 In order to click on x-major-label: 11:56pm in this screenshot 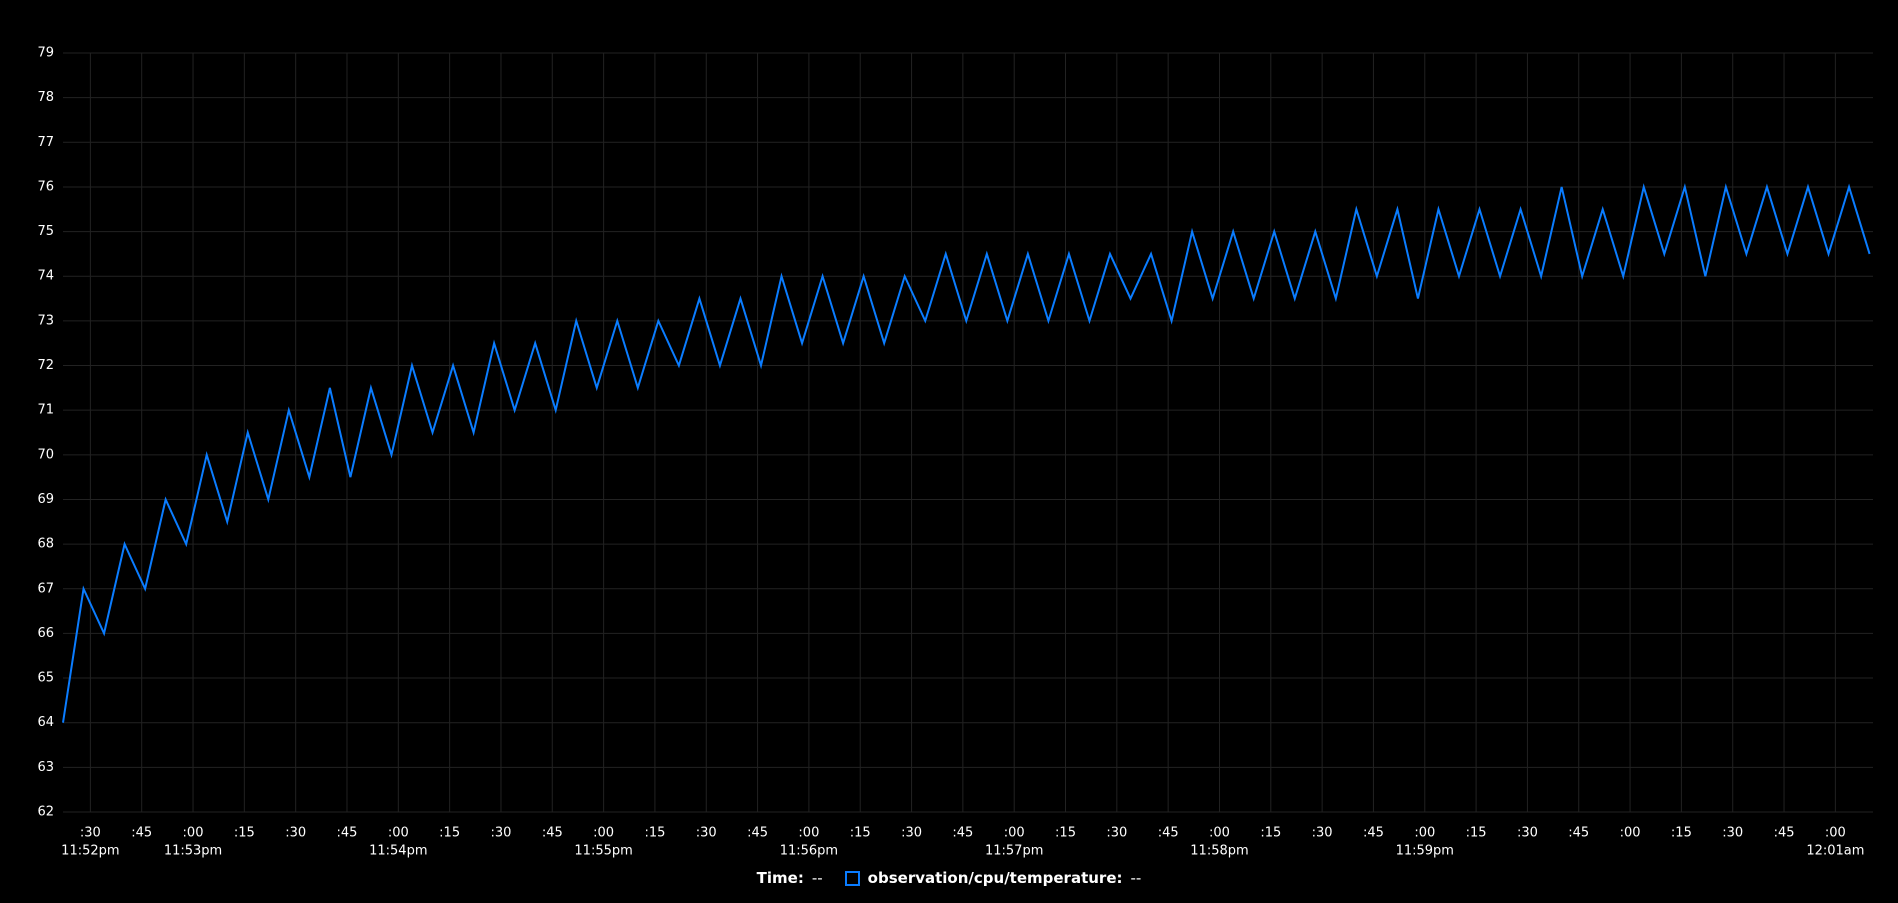, I will do `click(809, 851)`.